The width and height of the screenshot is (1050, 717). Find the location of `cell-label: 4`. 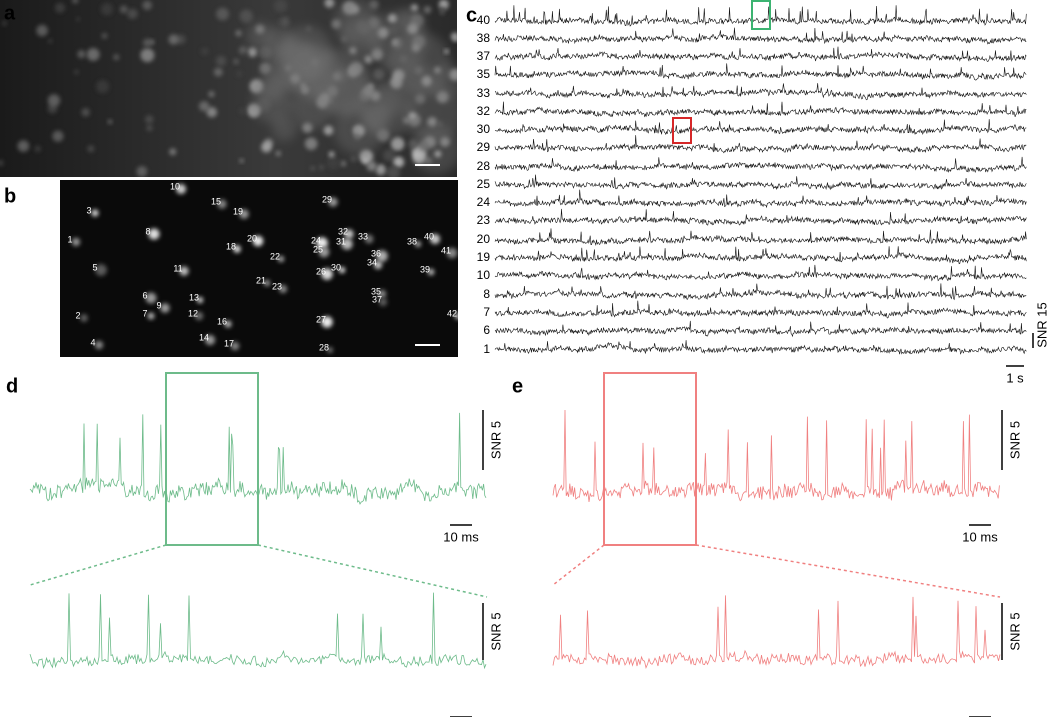

cell-label: 4 is located at coordinates (92, 342).